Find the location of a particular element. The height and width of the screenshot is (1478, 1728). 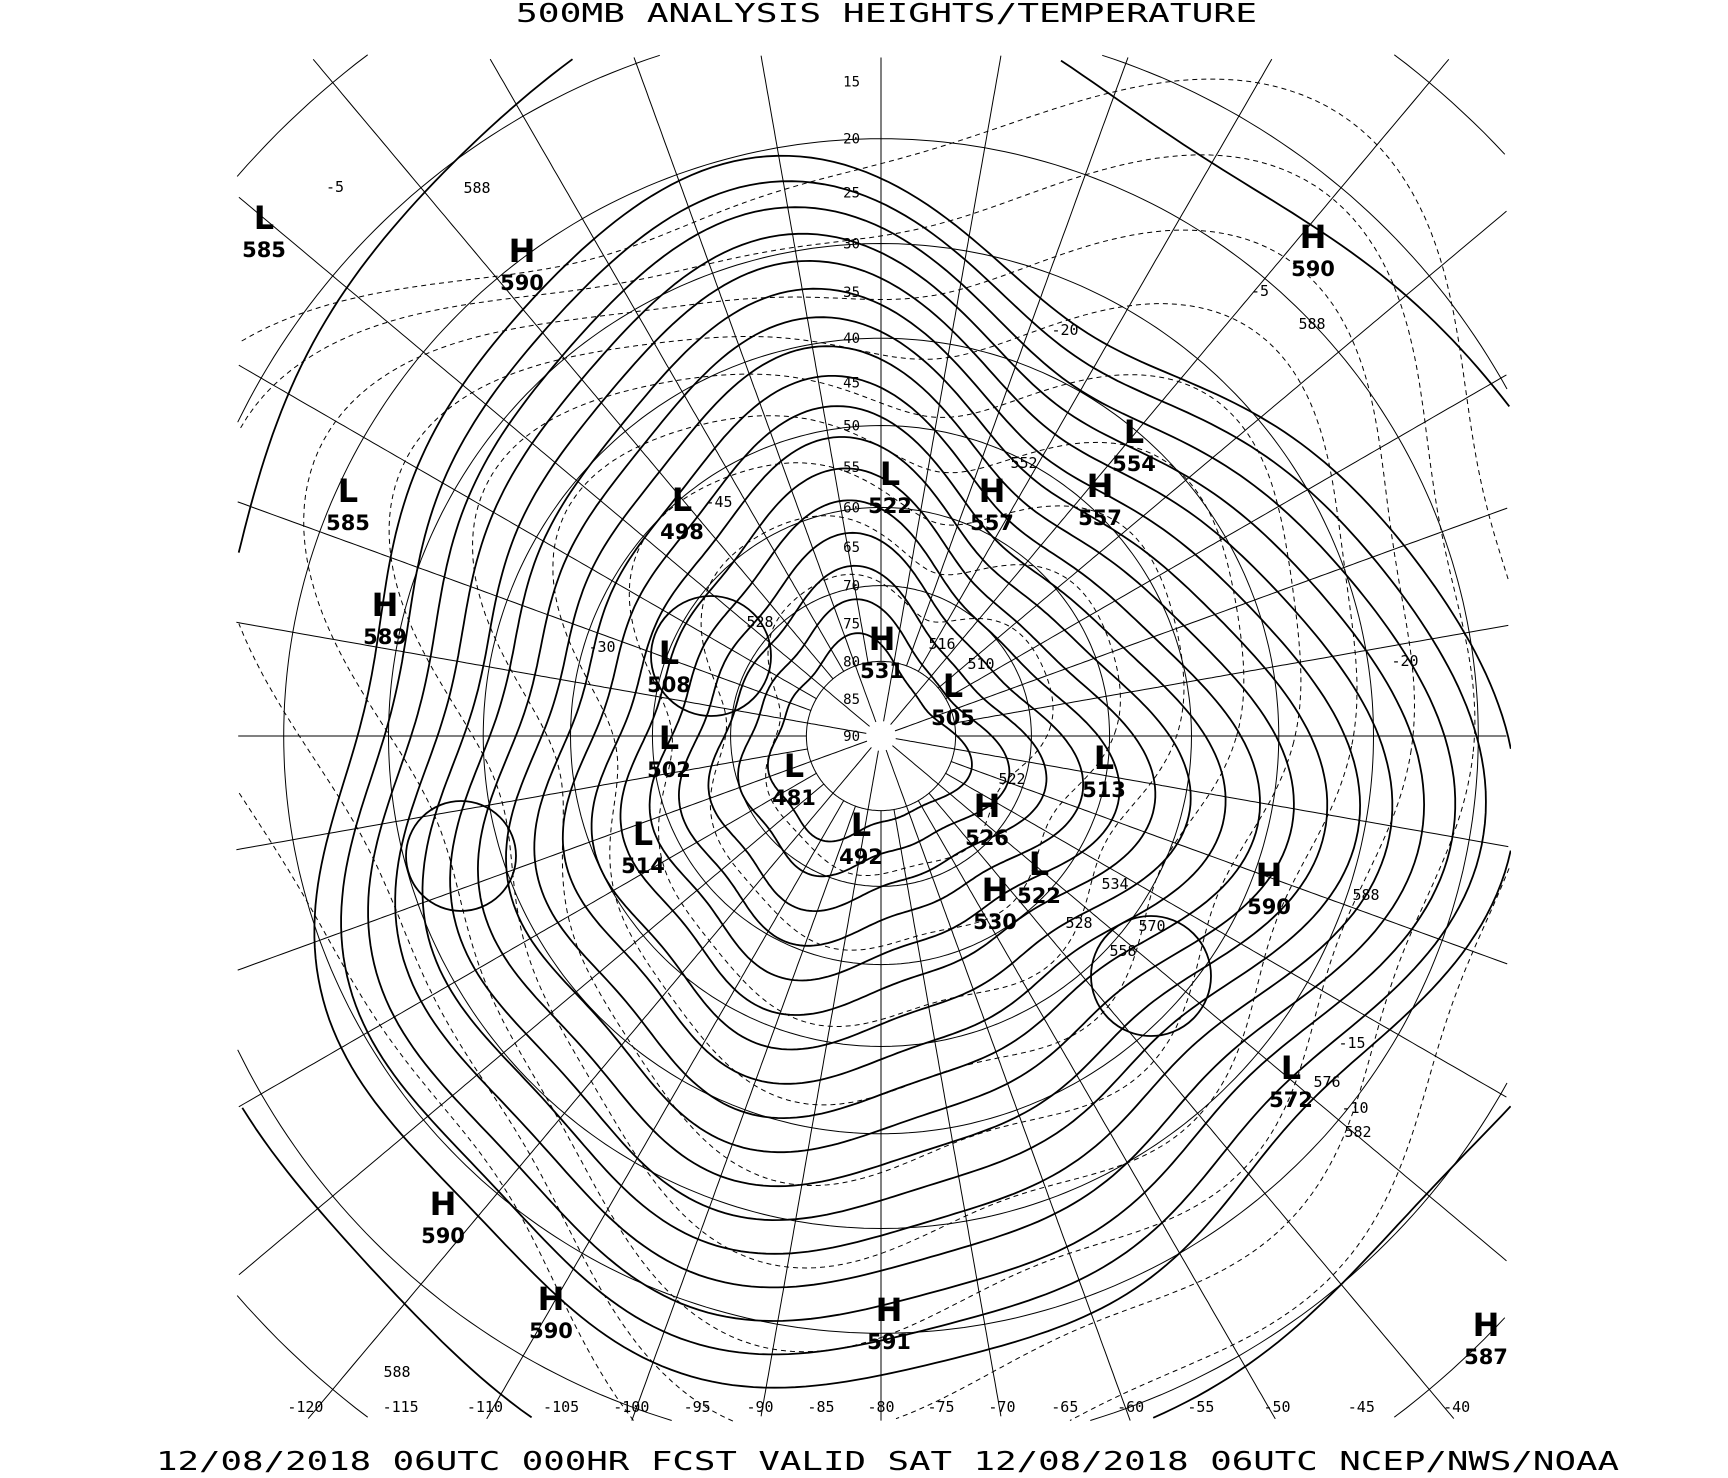

center-value: 505 is located at coordinates (953, 718).